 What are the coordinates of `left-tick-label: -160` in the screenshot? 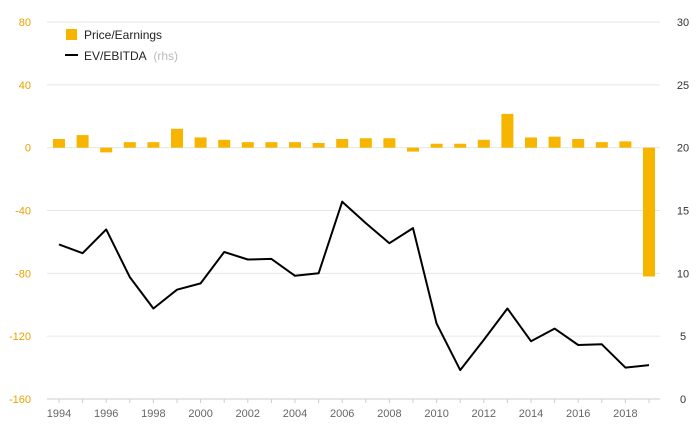 It's located at (20, 400).